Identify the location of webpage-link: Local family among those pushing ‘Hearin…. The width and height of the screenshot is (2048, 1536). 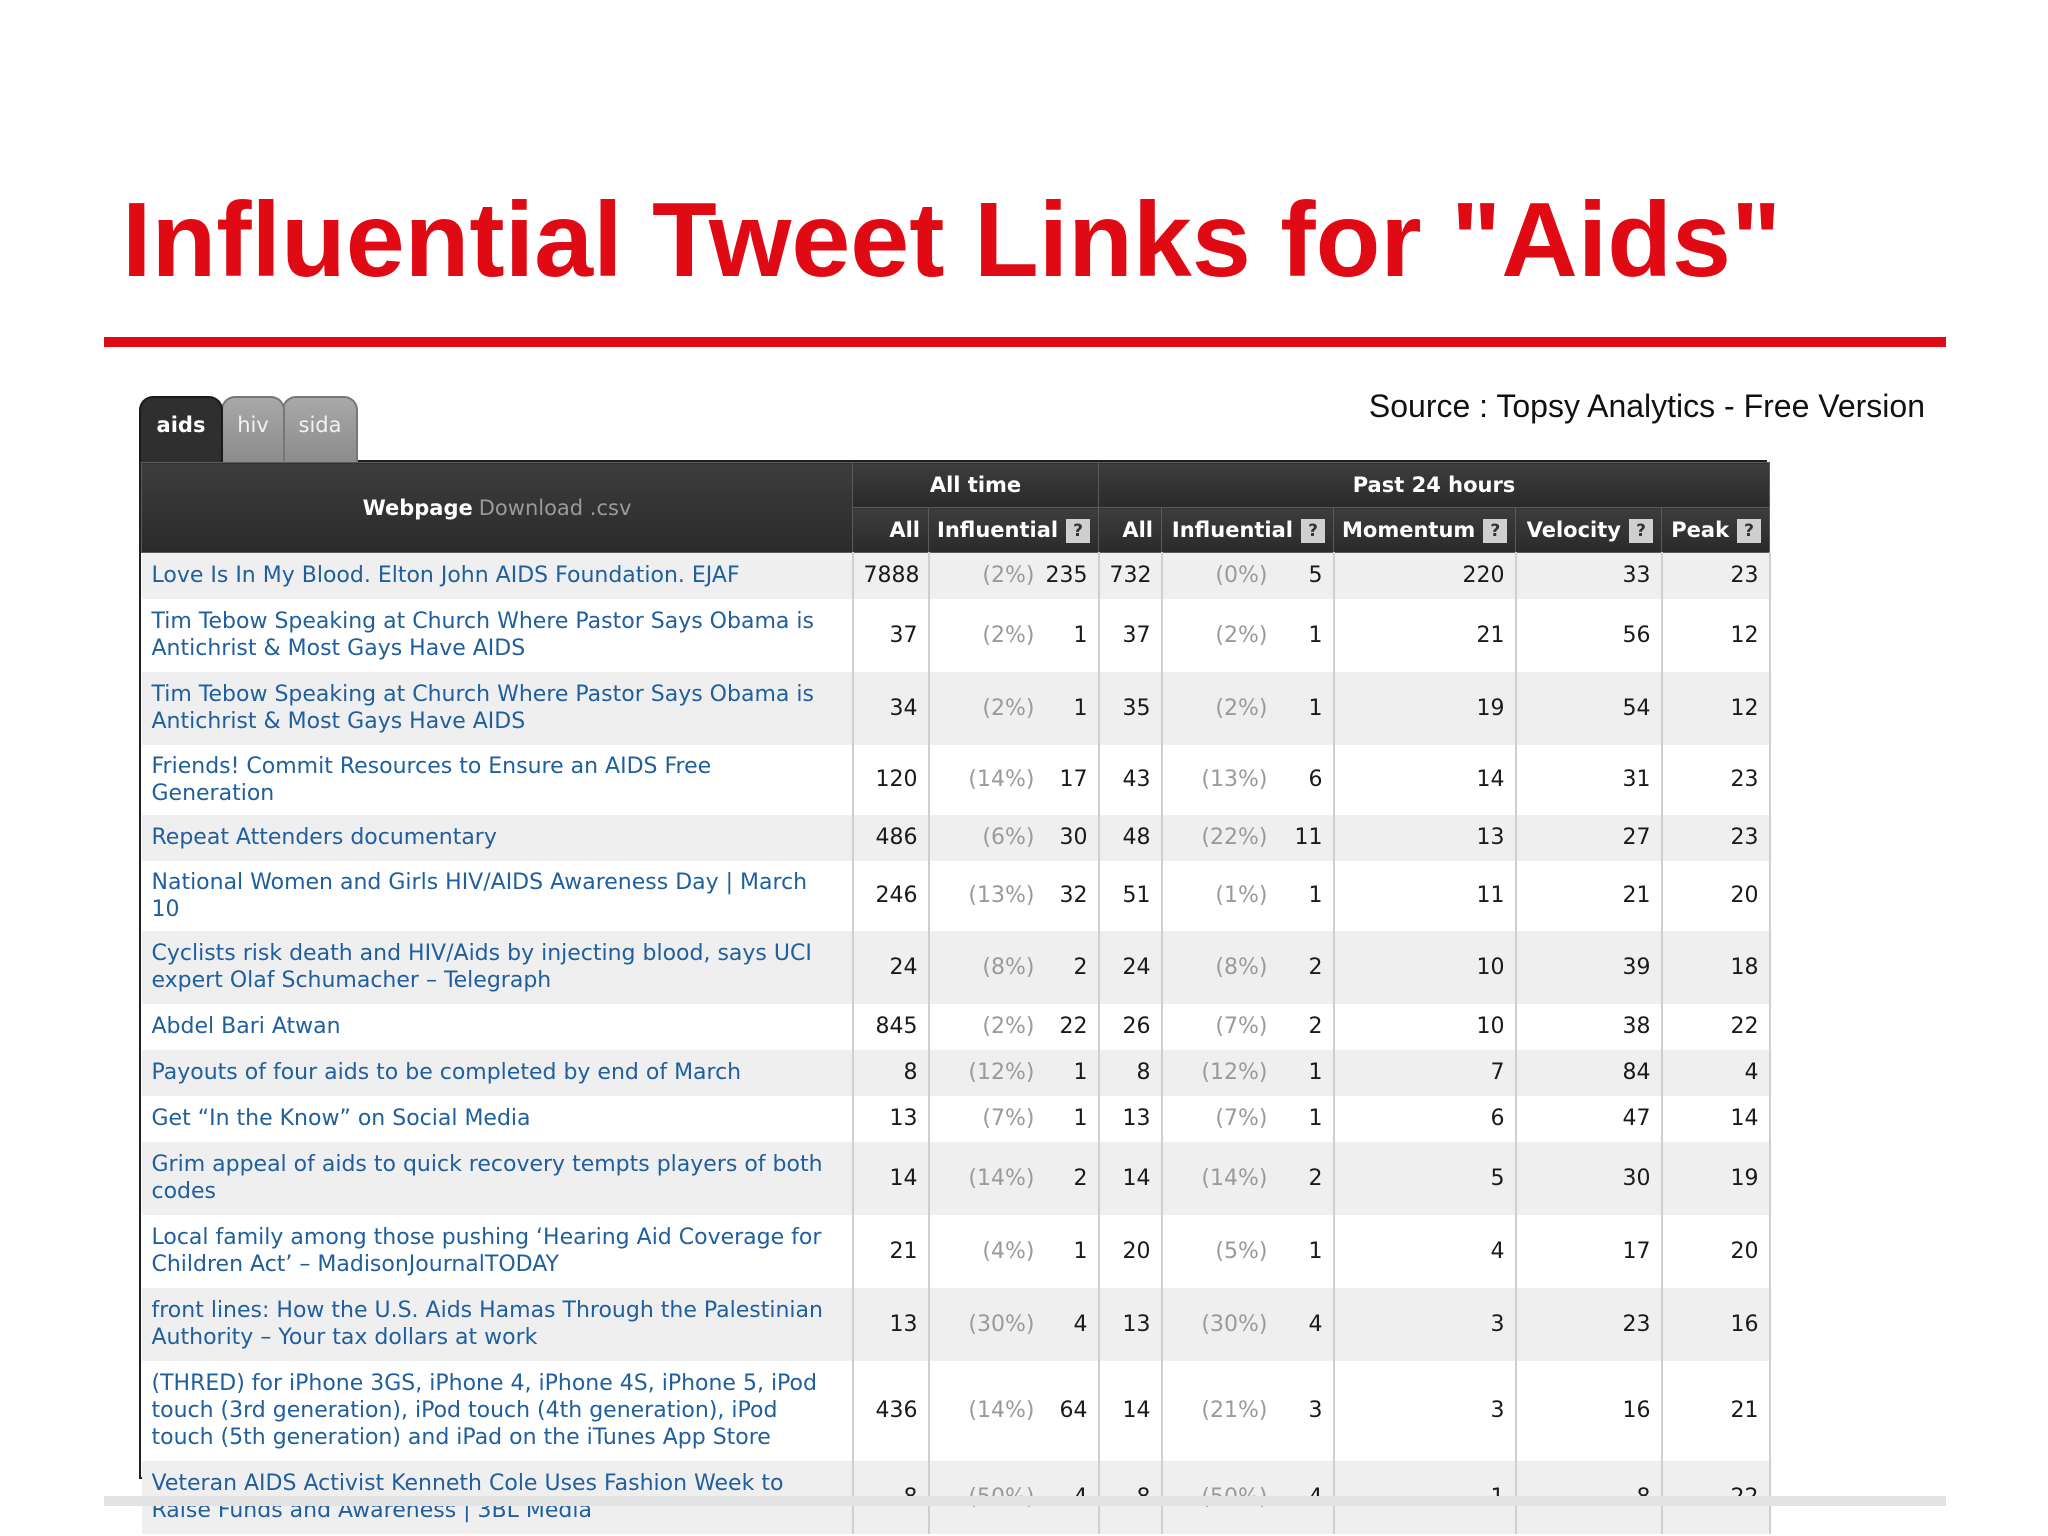
(497, 1251).